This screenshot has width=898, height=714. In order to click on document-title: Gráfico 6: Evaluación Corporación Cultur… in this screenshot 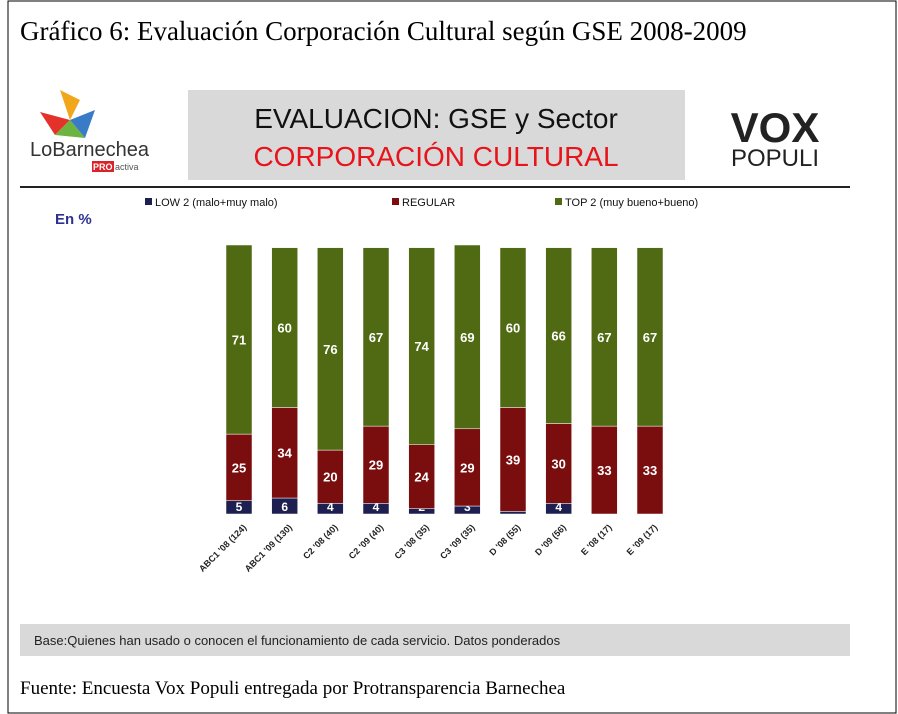, I will do `click(383, 31)`.